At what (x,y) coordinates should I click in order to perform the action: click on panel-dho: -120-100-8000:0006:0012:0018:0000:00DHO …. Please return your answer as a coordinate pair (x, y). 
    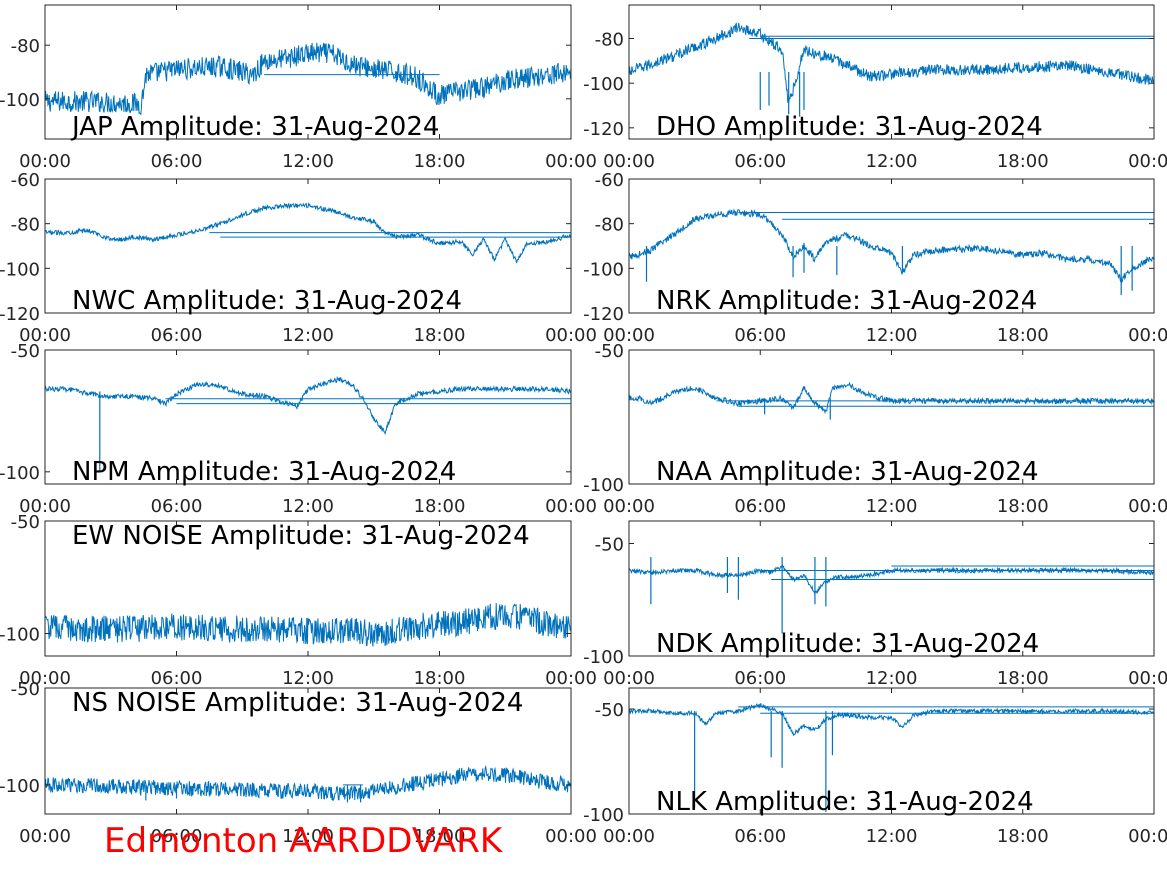
    Looking at the image, I should click on (875, 88).